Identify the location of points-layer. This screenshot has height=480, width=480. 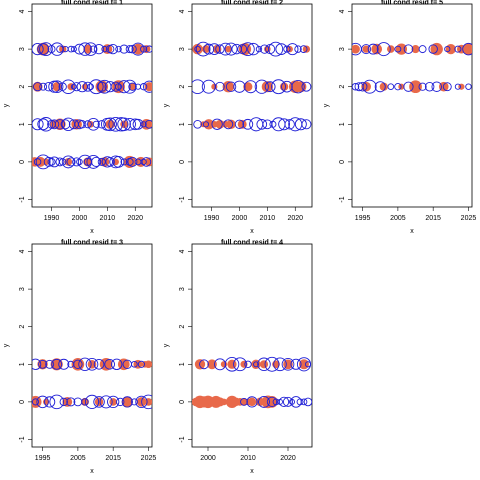
(92, 383).